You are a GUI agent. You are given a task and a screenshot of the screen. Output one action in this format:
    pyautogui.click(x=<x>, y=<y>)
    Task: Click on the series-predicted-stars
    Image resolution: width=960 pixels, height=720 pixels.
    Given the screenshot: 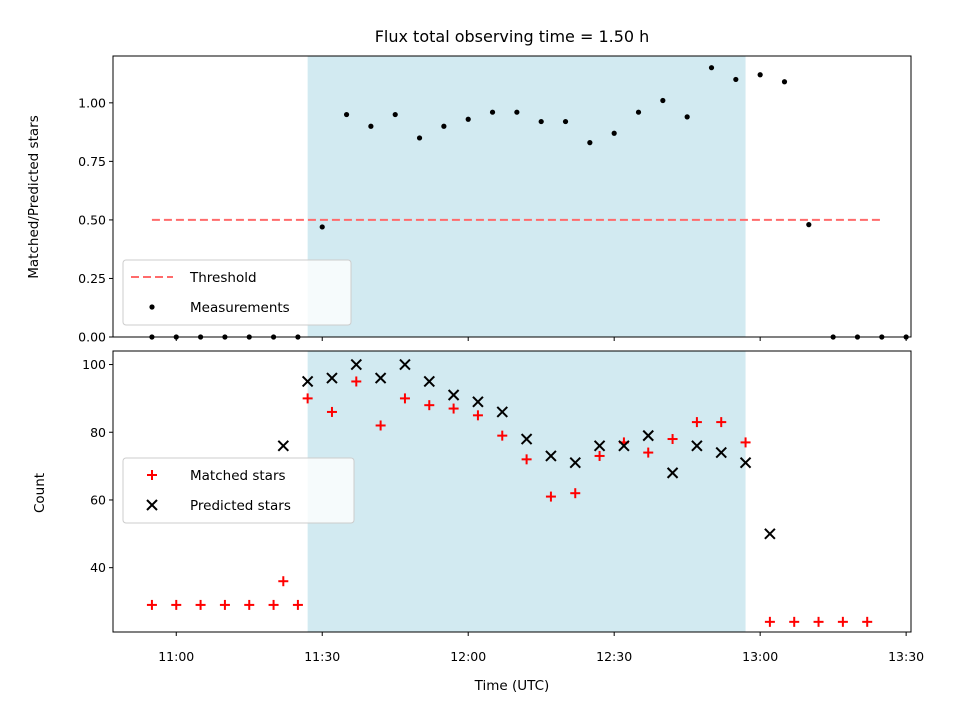 What is the action you would take?
    pyautogui.click(x=526, y=449)
    